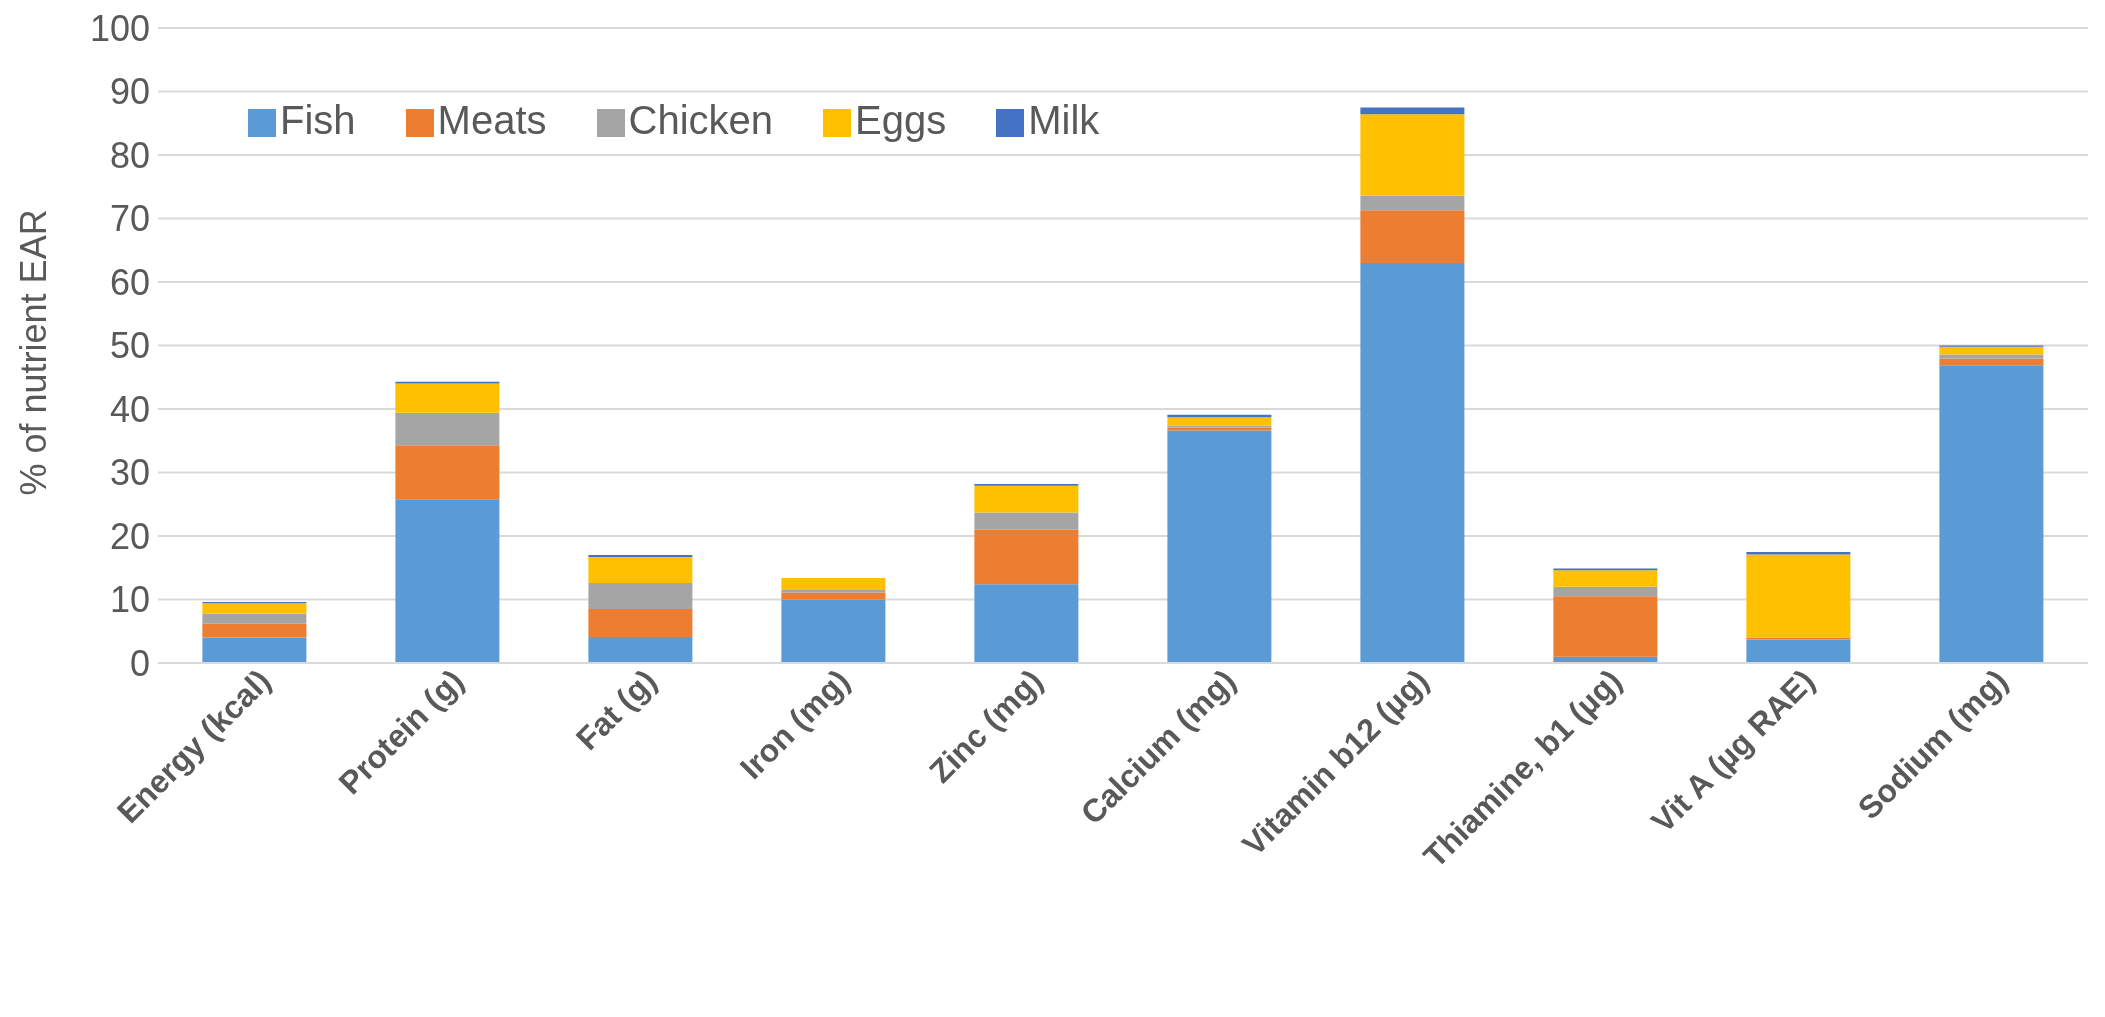  I want to click on y-tick-label: 40, so click(129, 409).